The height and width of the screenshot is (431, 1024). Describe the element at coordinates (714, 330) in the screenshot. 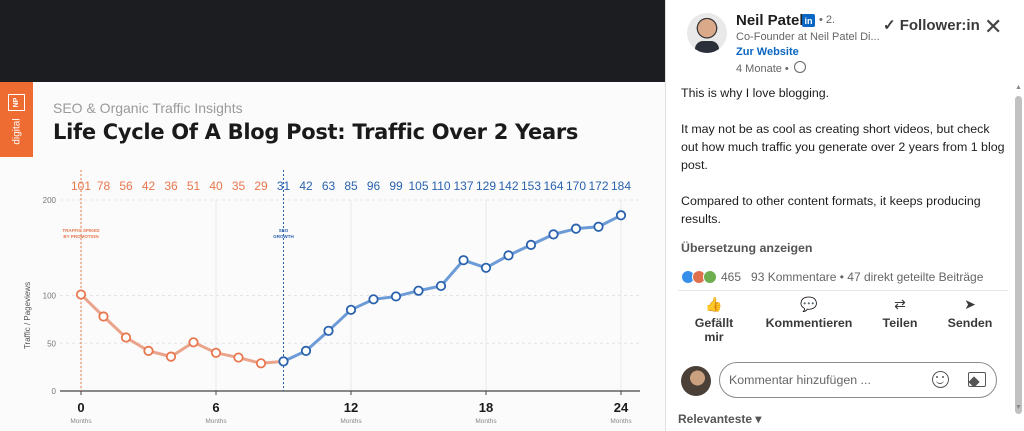

I see `like-label: Gefällt mir` at that location.